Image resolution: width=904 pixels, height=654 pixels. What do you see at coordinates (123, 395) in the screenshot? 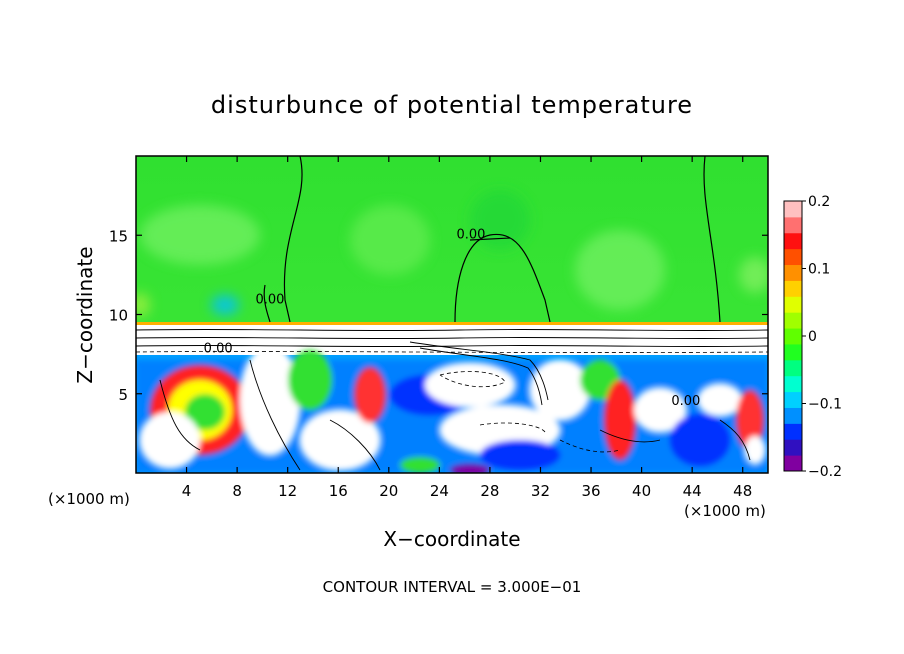
I see `y-tick-label: 5` at bounding box center [123, 395].